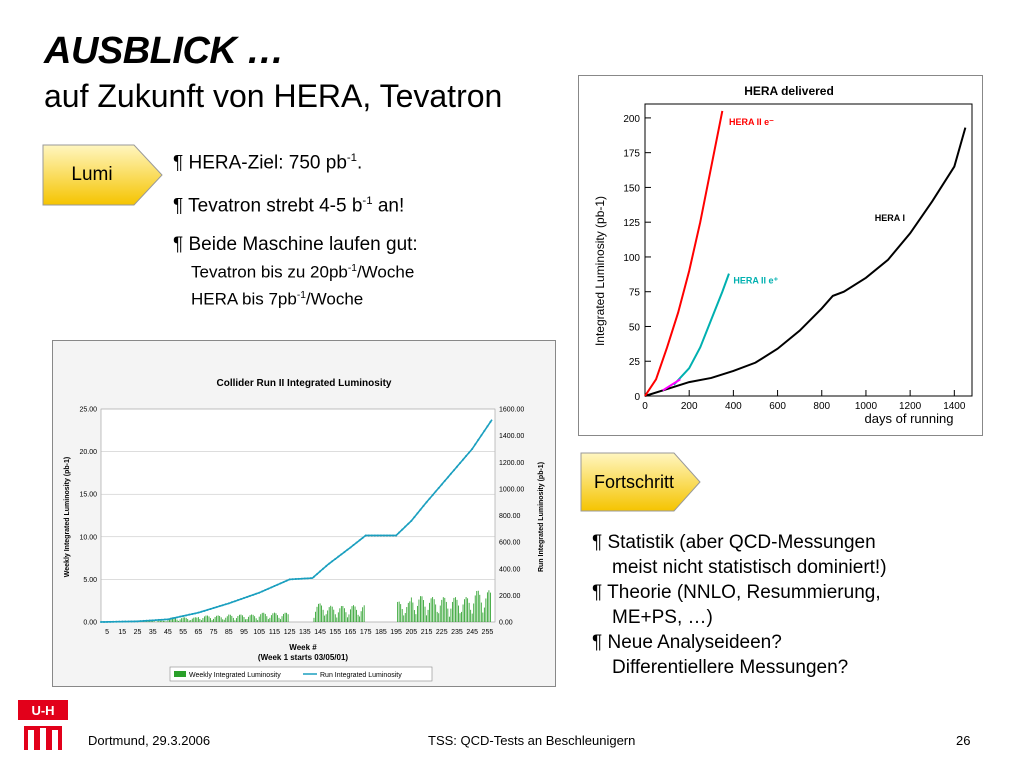 This screenshot has height=768, width=1024. Describe the element at coordinates (103, 175) in the screenshot. I see `lumi-arrow-box: Lumi` at that location.